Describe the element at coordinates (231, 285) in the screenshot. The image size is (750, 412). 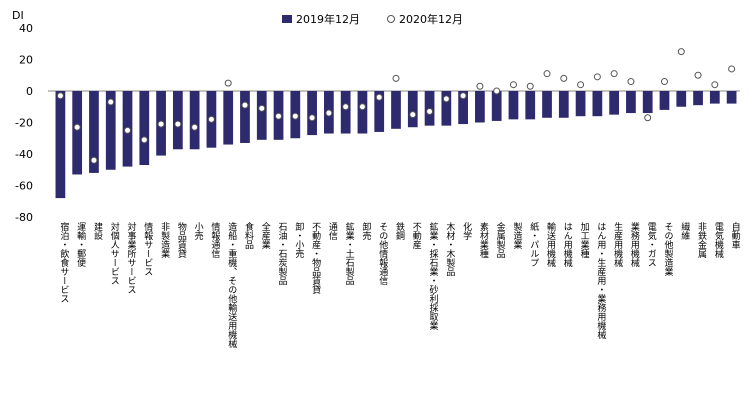
I see `category-label: 造船・重機、その他輸送用機械` at that location.